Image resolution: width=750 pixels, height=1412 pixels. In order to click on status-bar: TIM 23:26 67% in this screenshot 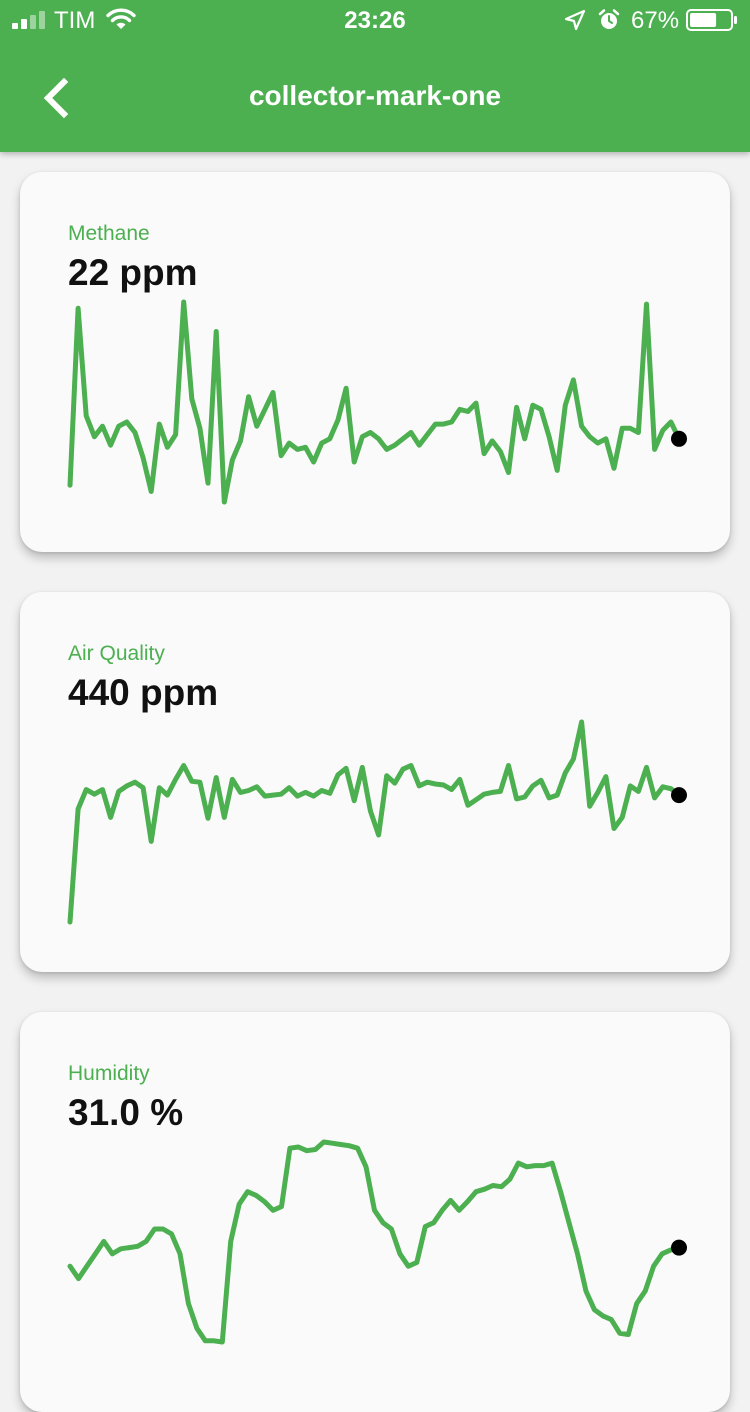, I will do `click(375, 20)`.